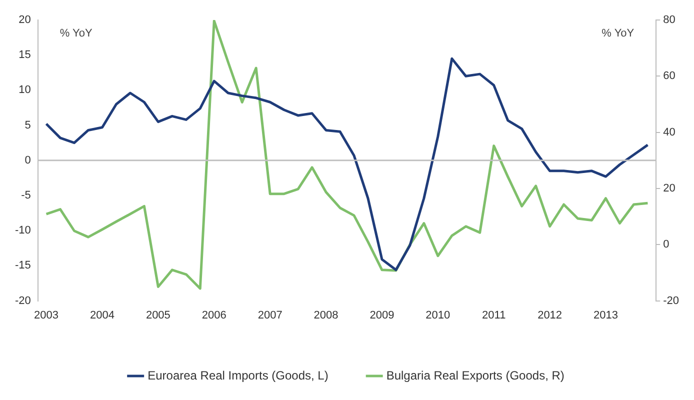 The height and width of the screenshot is (400, 694). Describe the element at coordinates (669, 76) in the screenshot. I see `y2-tick-label: 60` at that location.